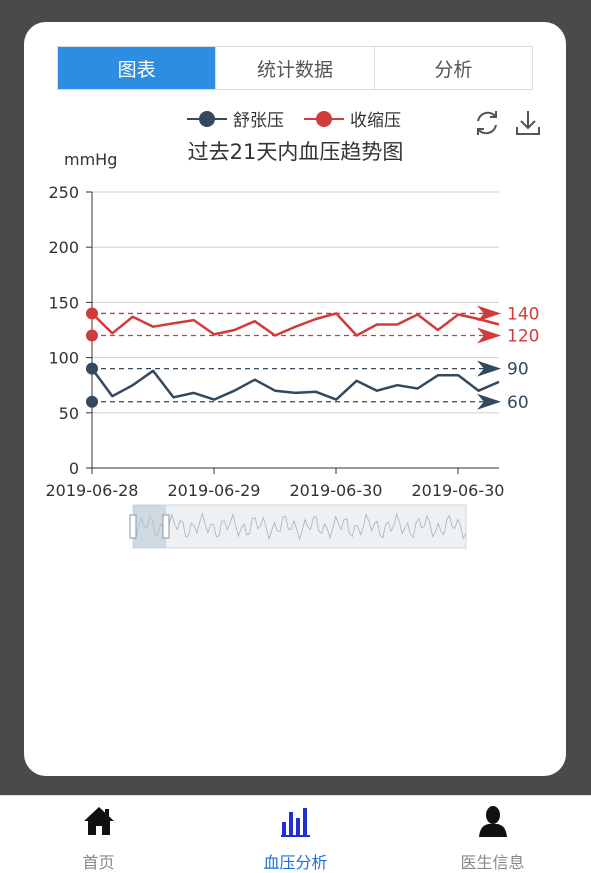 Image resolution: width=591 pixels, height=873 pixels. Describe the element at coordinates (518, 370) in the screenshot. I see `reference-value-label: 90` at that location.